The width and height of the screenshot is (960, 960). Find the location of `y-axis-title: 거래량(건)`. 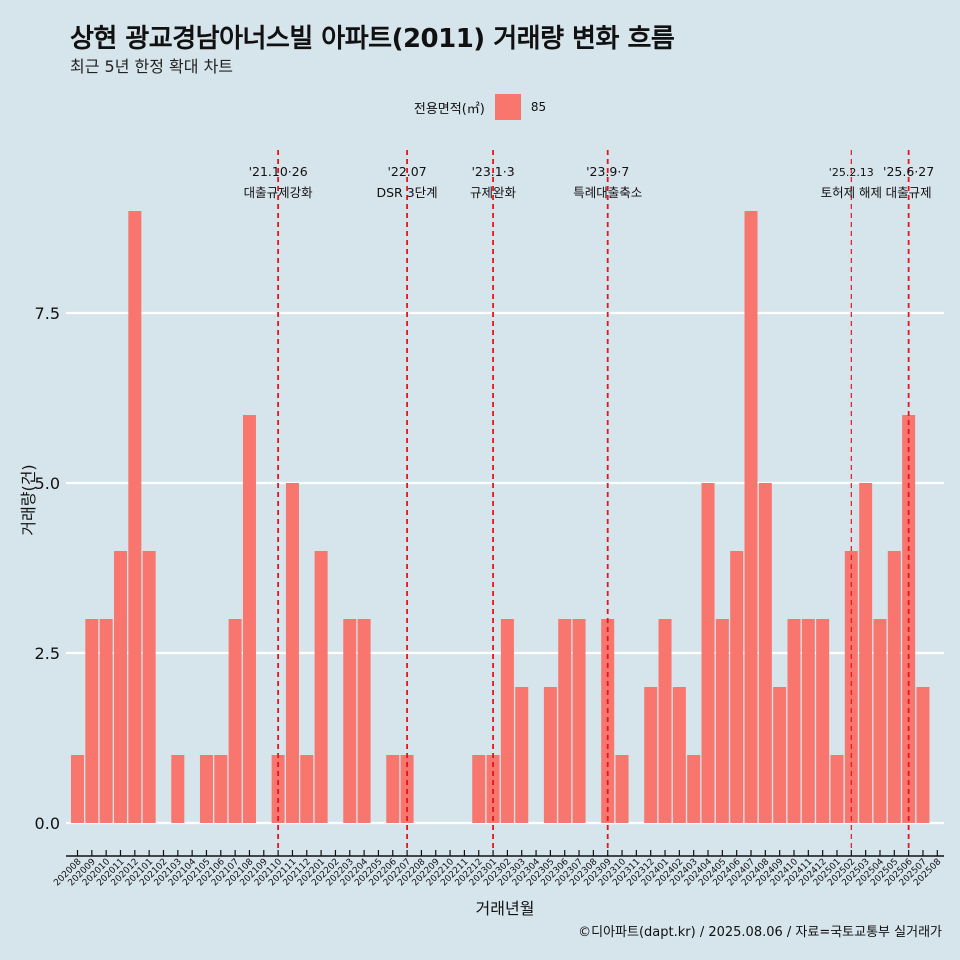

y-axis-title: 거래량(건) is located at coordinates (28, 499).